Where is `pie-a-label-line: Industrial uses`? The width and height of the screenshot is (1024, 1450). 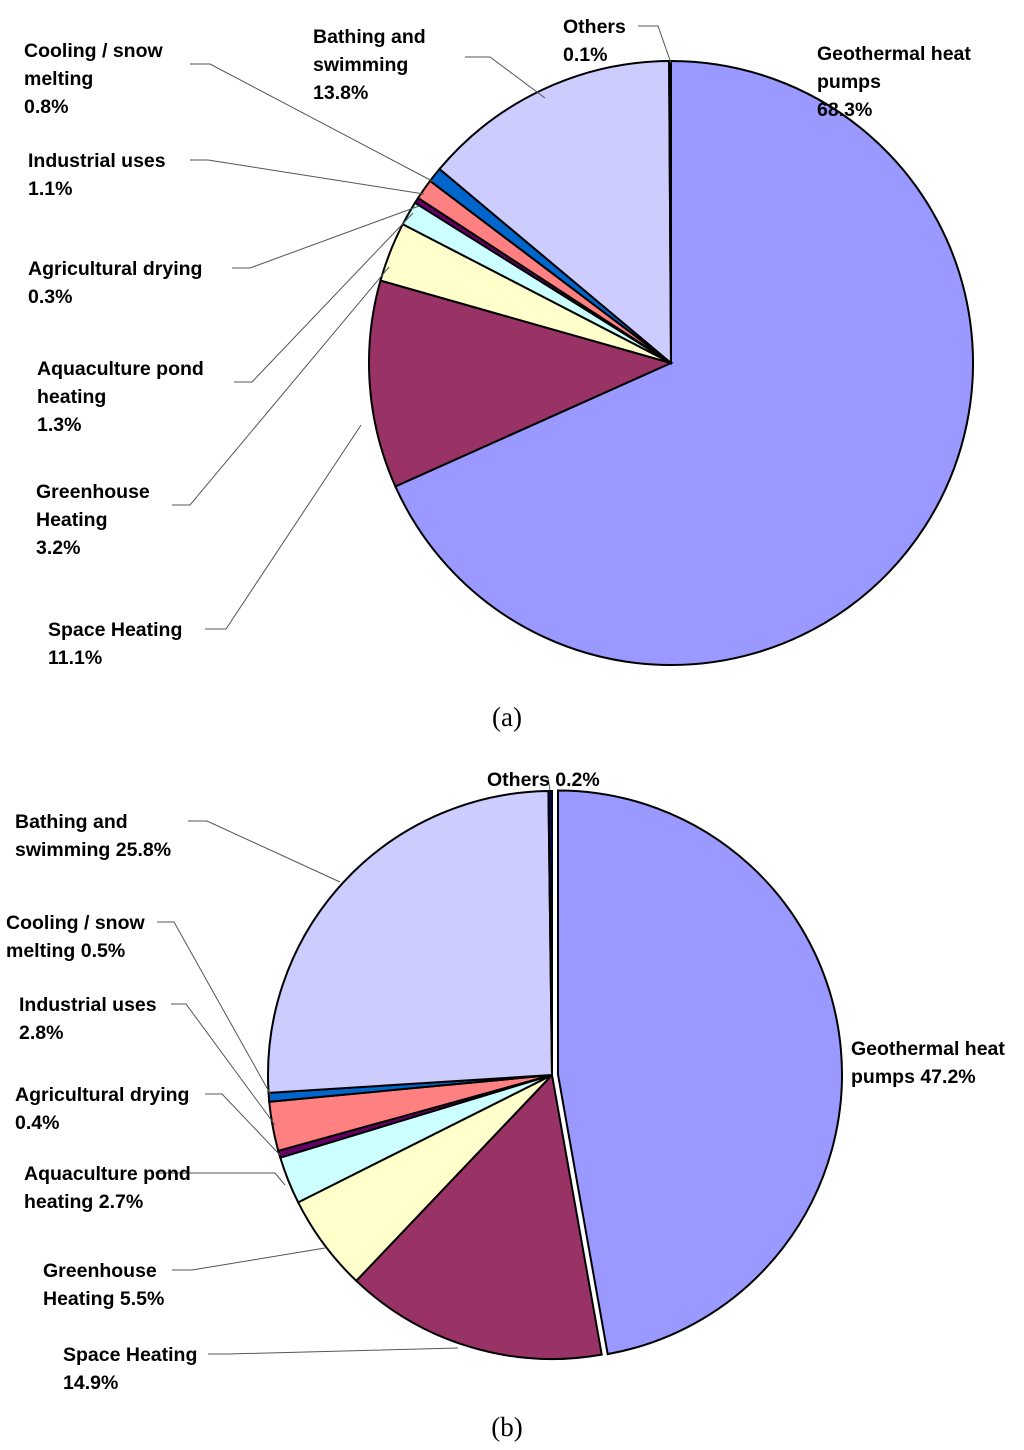
pie-a-label-line: Industrial uses is located at coordinates (97, 161).